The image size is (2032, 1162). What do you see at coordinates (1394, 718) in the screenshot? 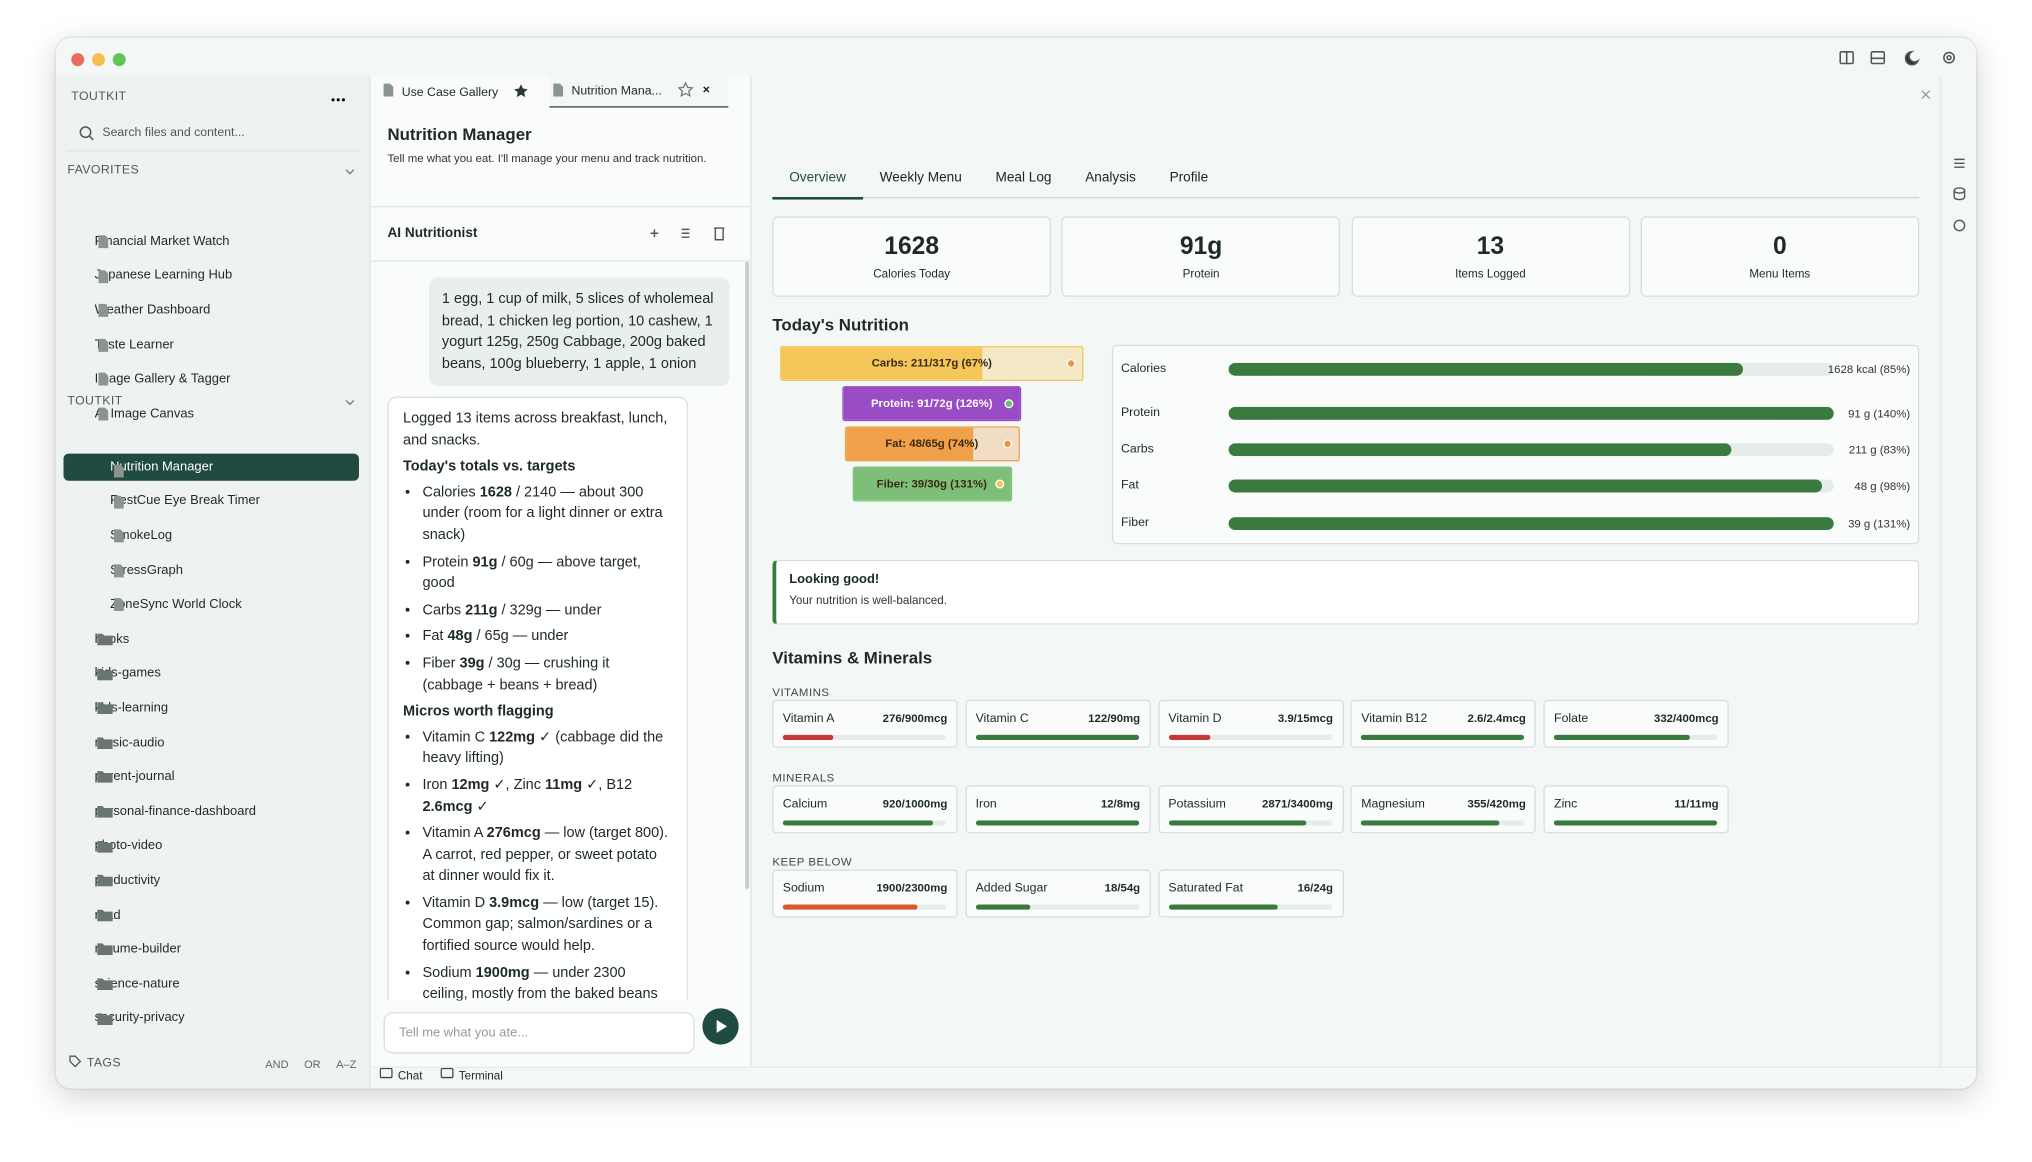
I see `micro-name: Vitamin B12` at bounding box center [1394, 718].